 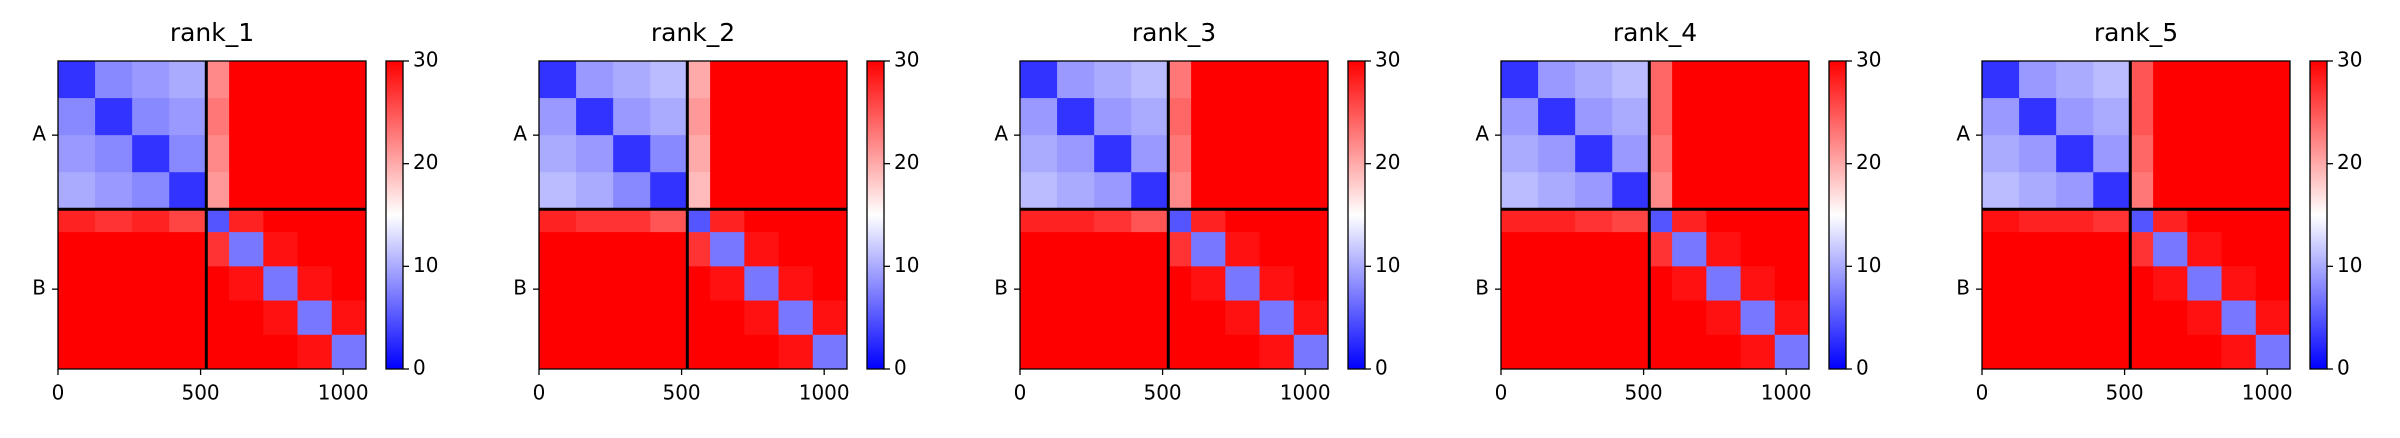 What do you see at coordinates (1643, 393) in the screenshot?
I see `x-tick-label: 500` at bounding box center [1643, 393].